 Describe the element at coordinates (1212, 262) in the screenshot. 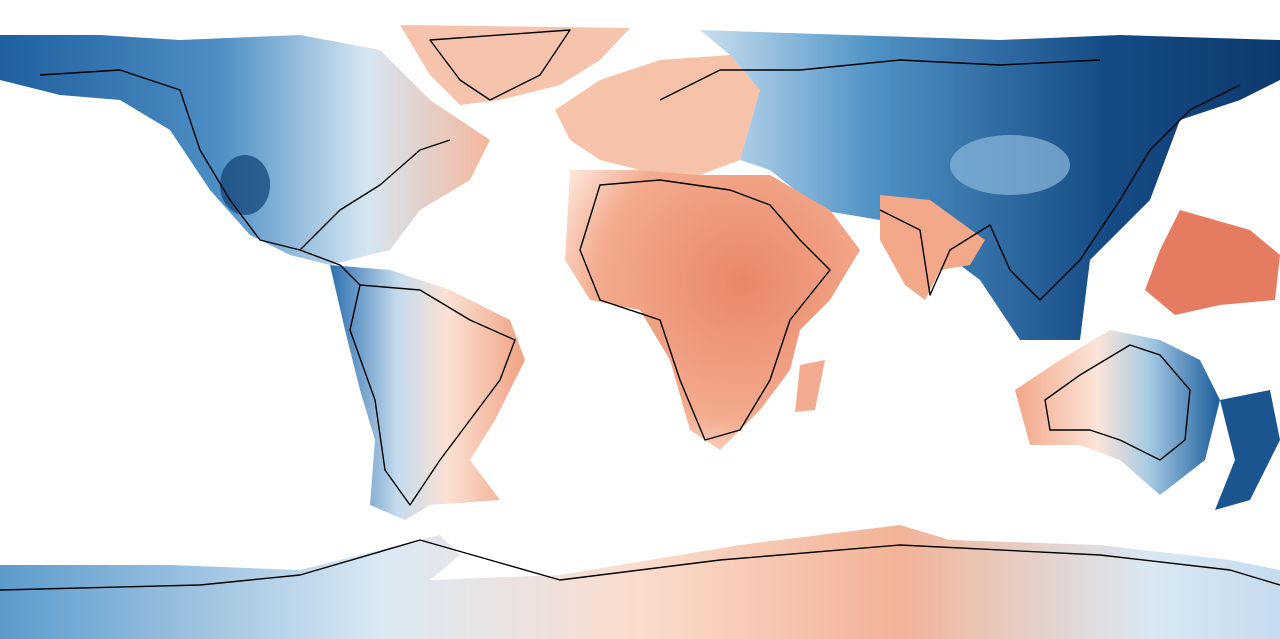

I see `pacific-field` at that location.